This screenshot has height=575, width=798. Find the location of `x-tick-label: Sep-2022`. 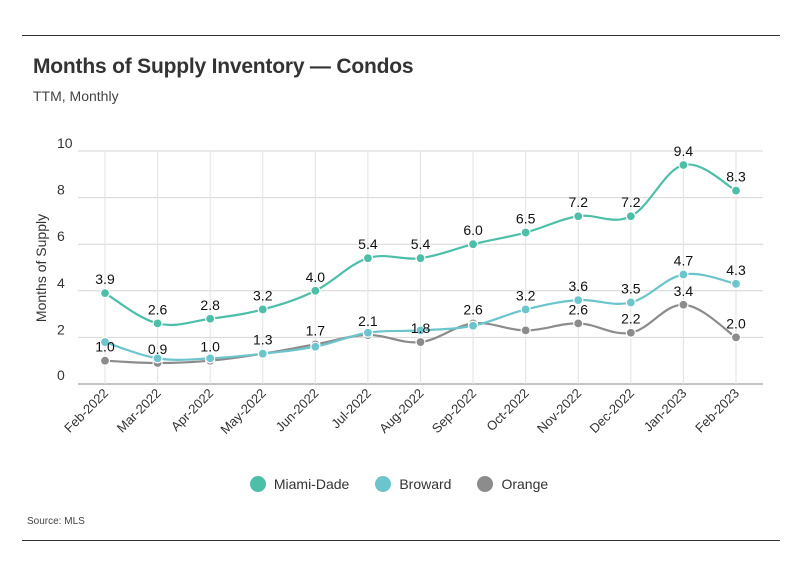

x-tick-label: Sep-2022 is located at coordinates (454, 411).